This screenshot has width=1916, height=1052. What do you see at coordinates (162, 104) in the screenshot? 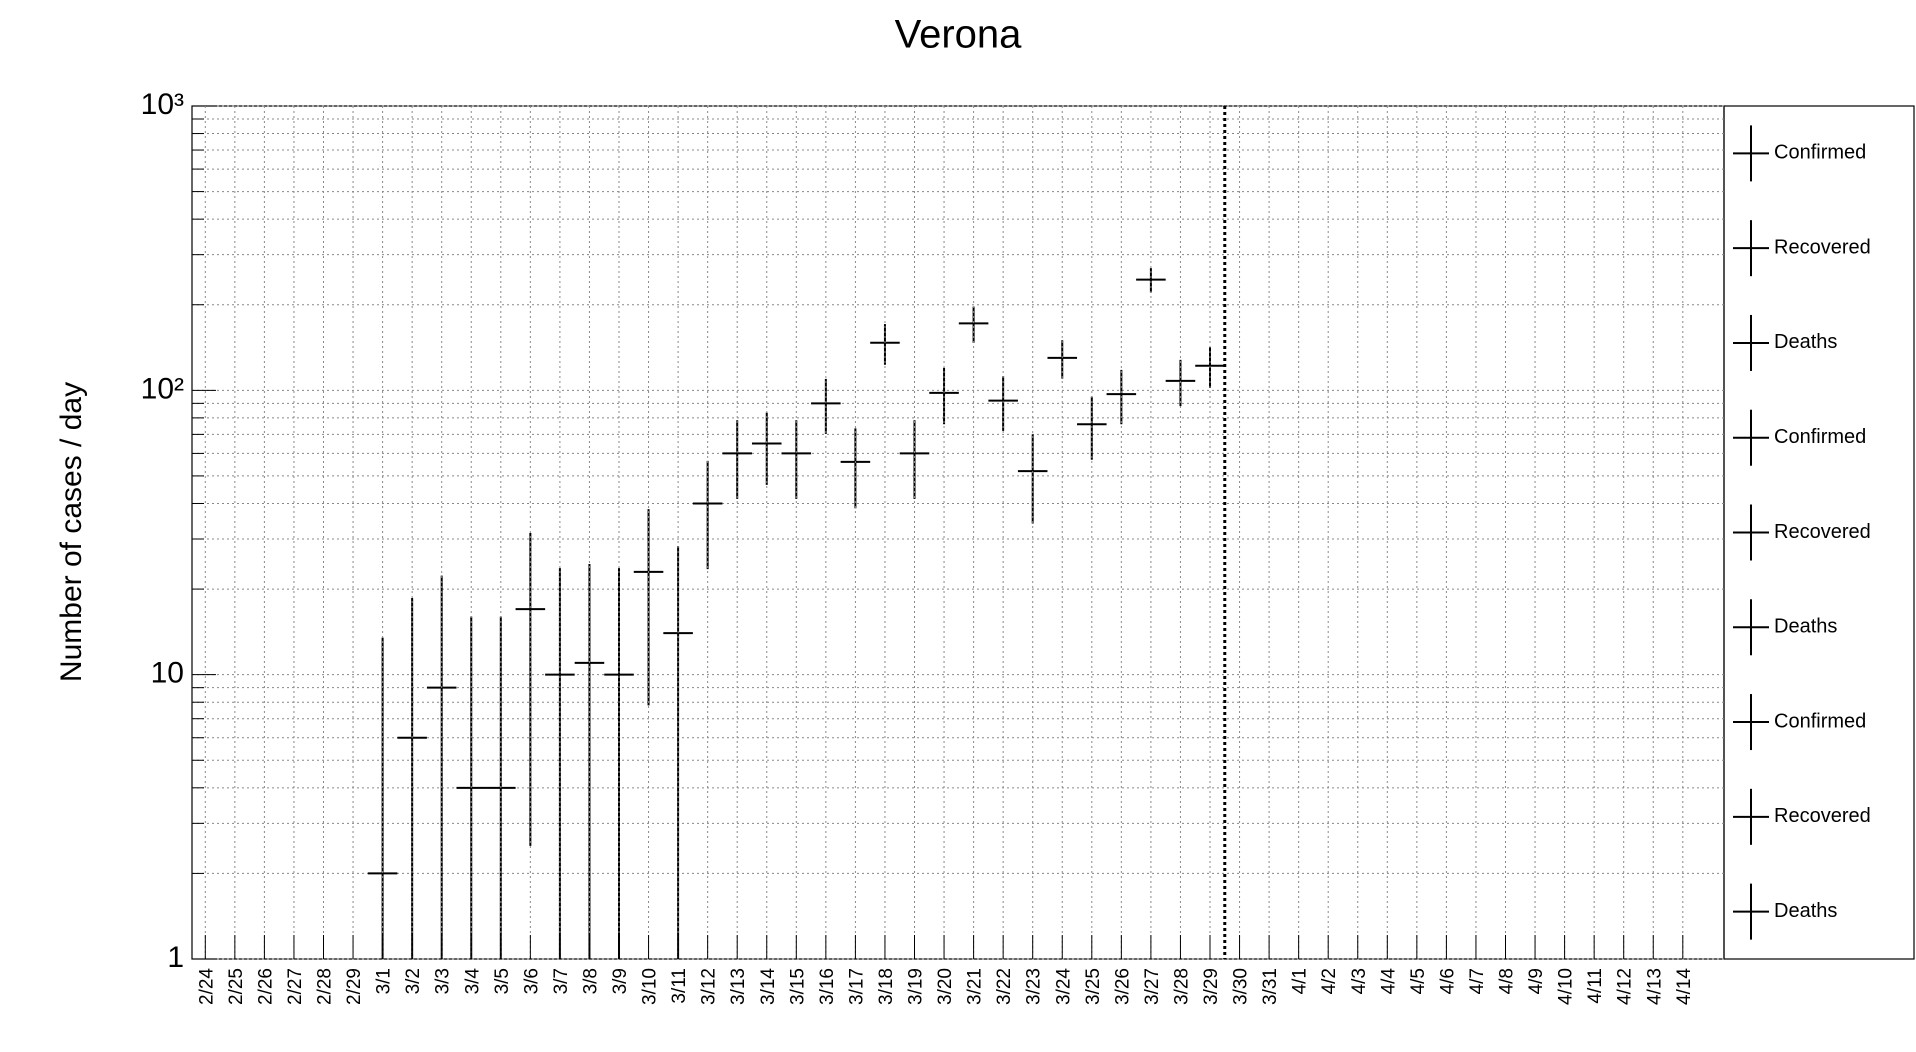
I see `y-tick-label: 10³` at bounding box center [162, 104].